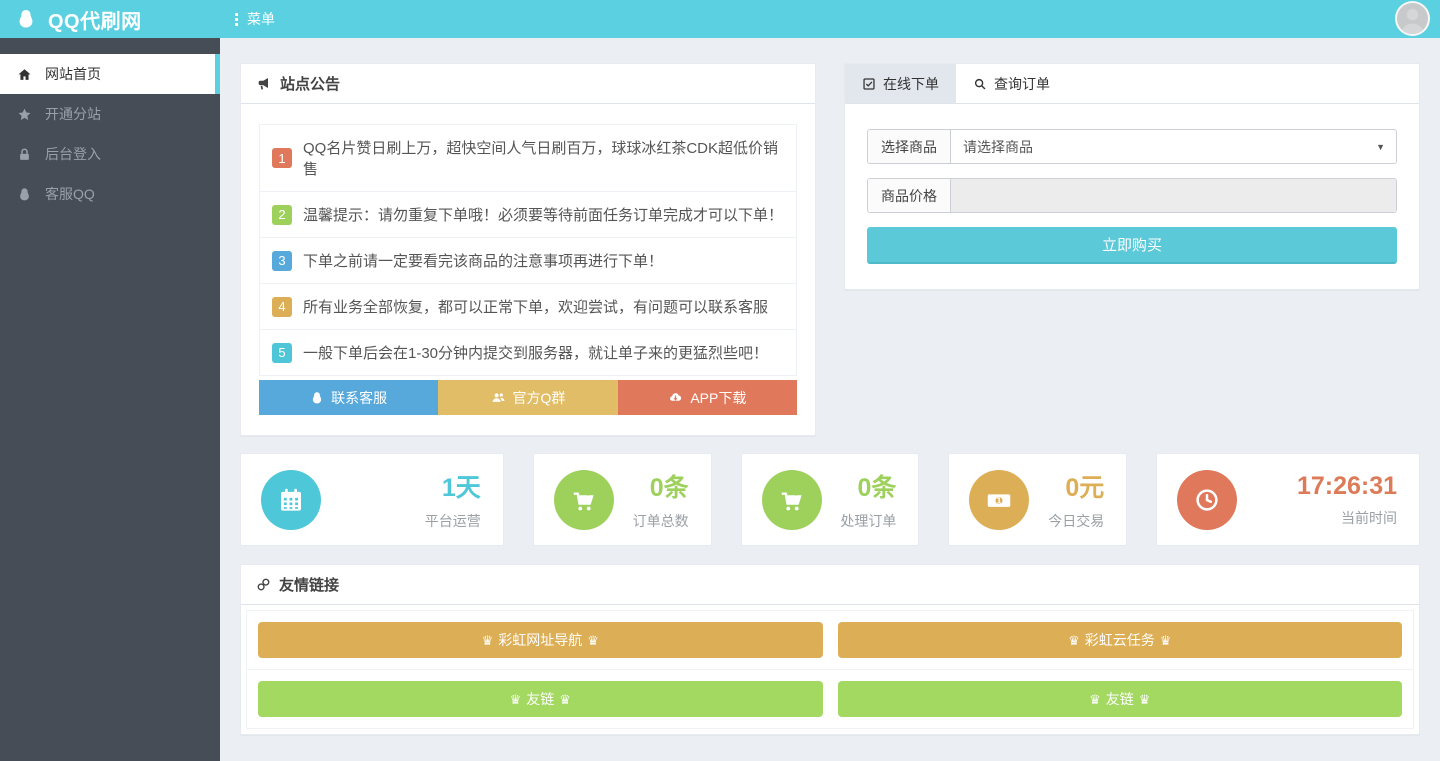 The image size is (1440, 761). I want to click on chevron-down-icon: ▼, so click(1380, 146).